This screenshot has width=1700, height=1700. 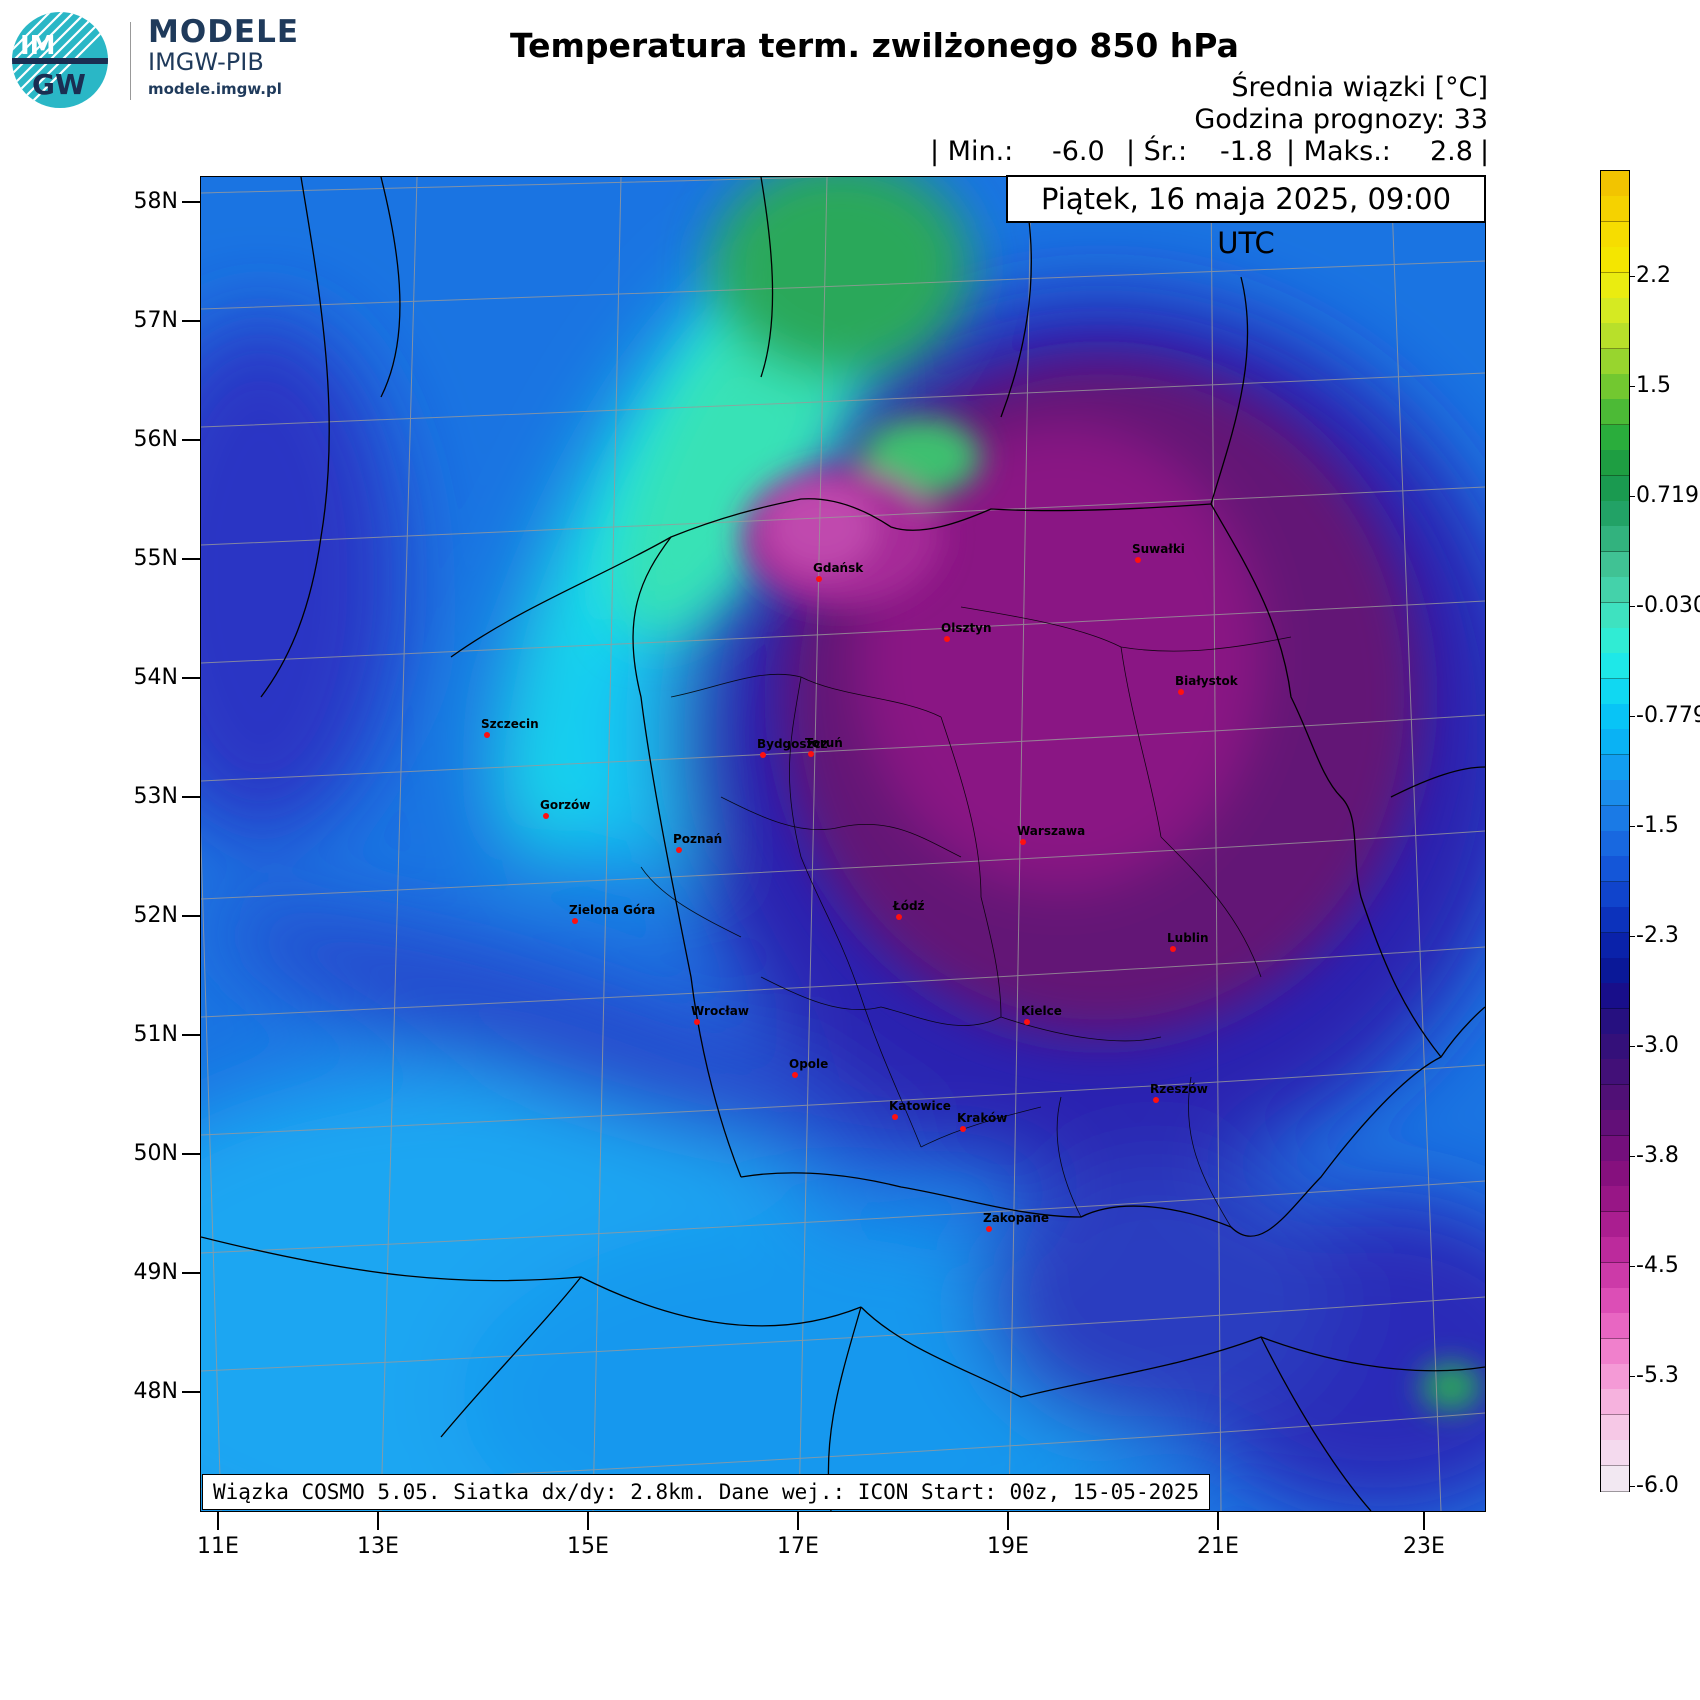 What do you see at coordinates (909, 906) in the screenshot?
I see `city-label: Łódź` at bounding box center [909, 906].